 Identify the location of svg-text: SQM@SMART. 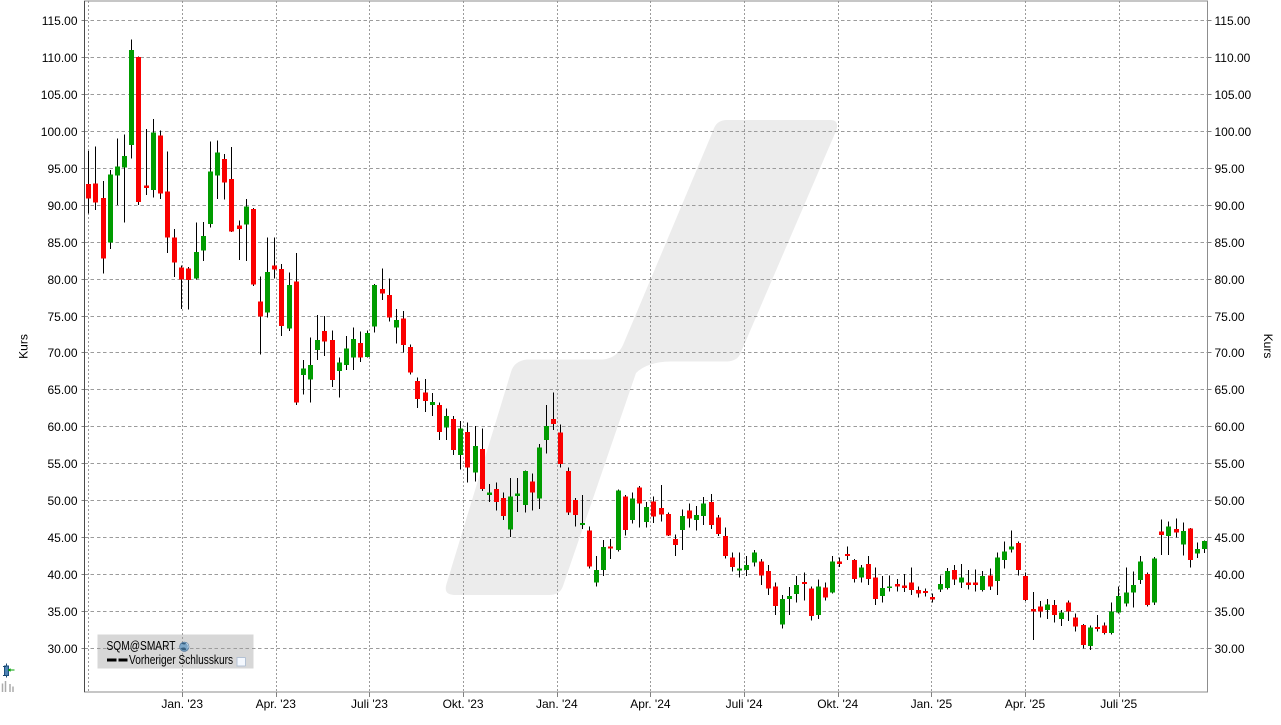
(141, 645).